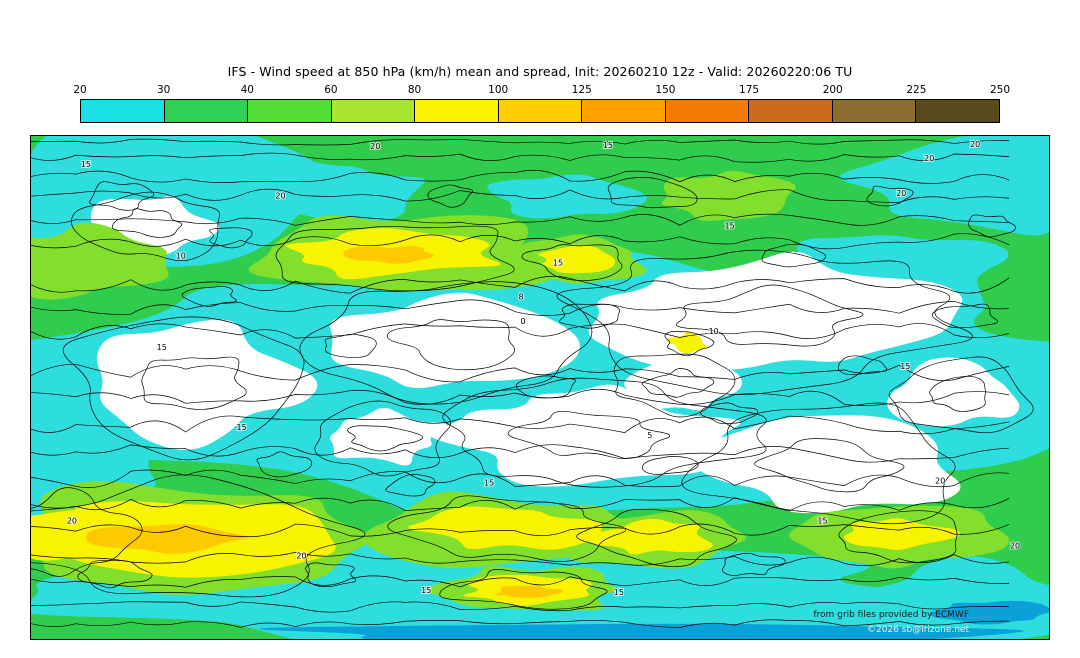  What do you see at coordinates (989, 612) in the screenshot?
I see `map-region-darkblue` at bounding box center [989, 612].